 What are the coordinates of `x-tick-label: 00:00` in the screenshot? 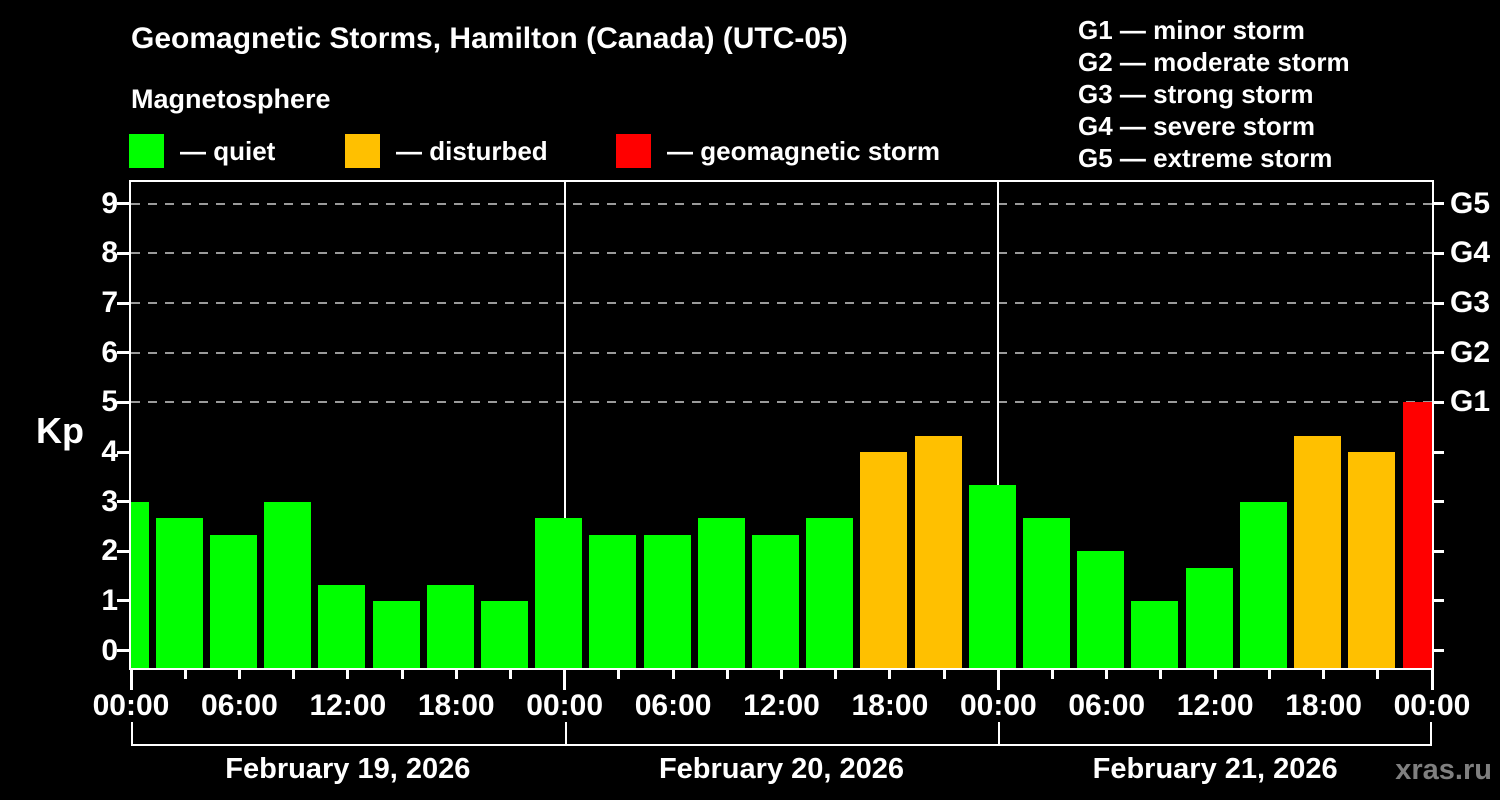 It's located at (131, 705).